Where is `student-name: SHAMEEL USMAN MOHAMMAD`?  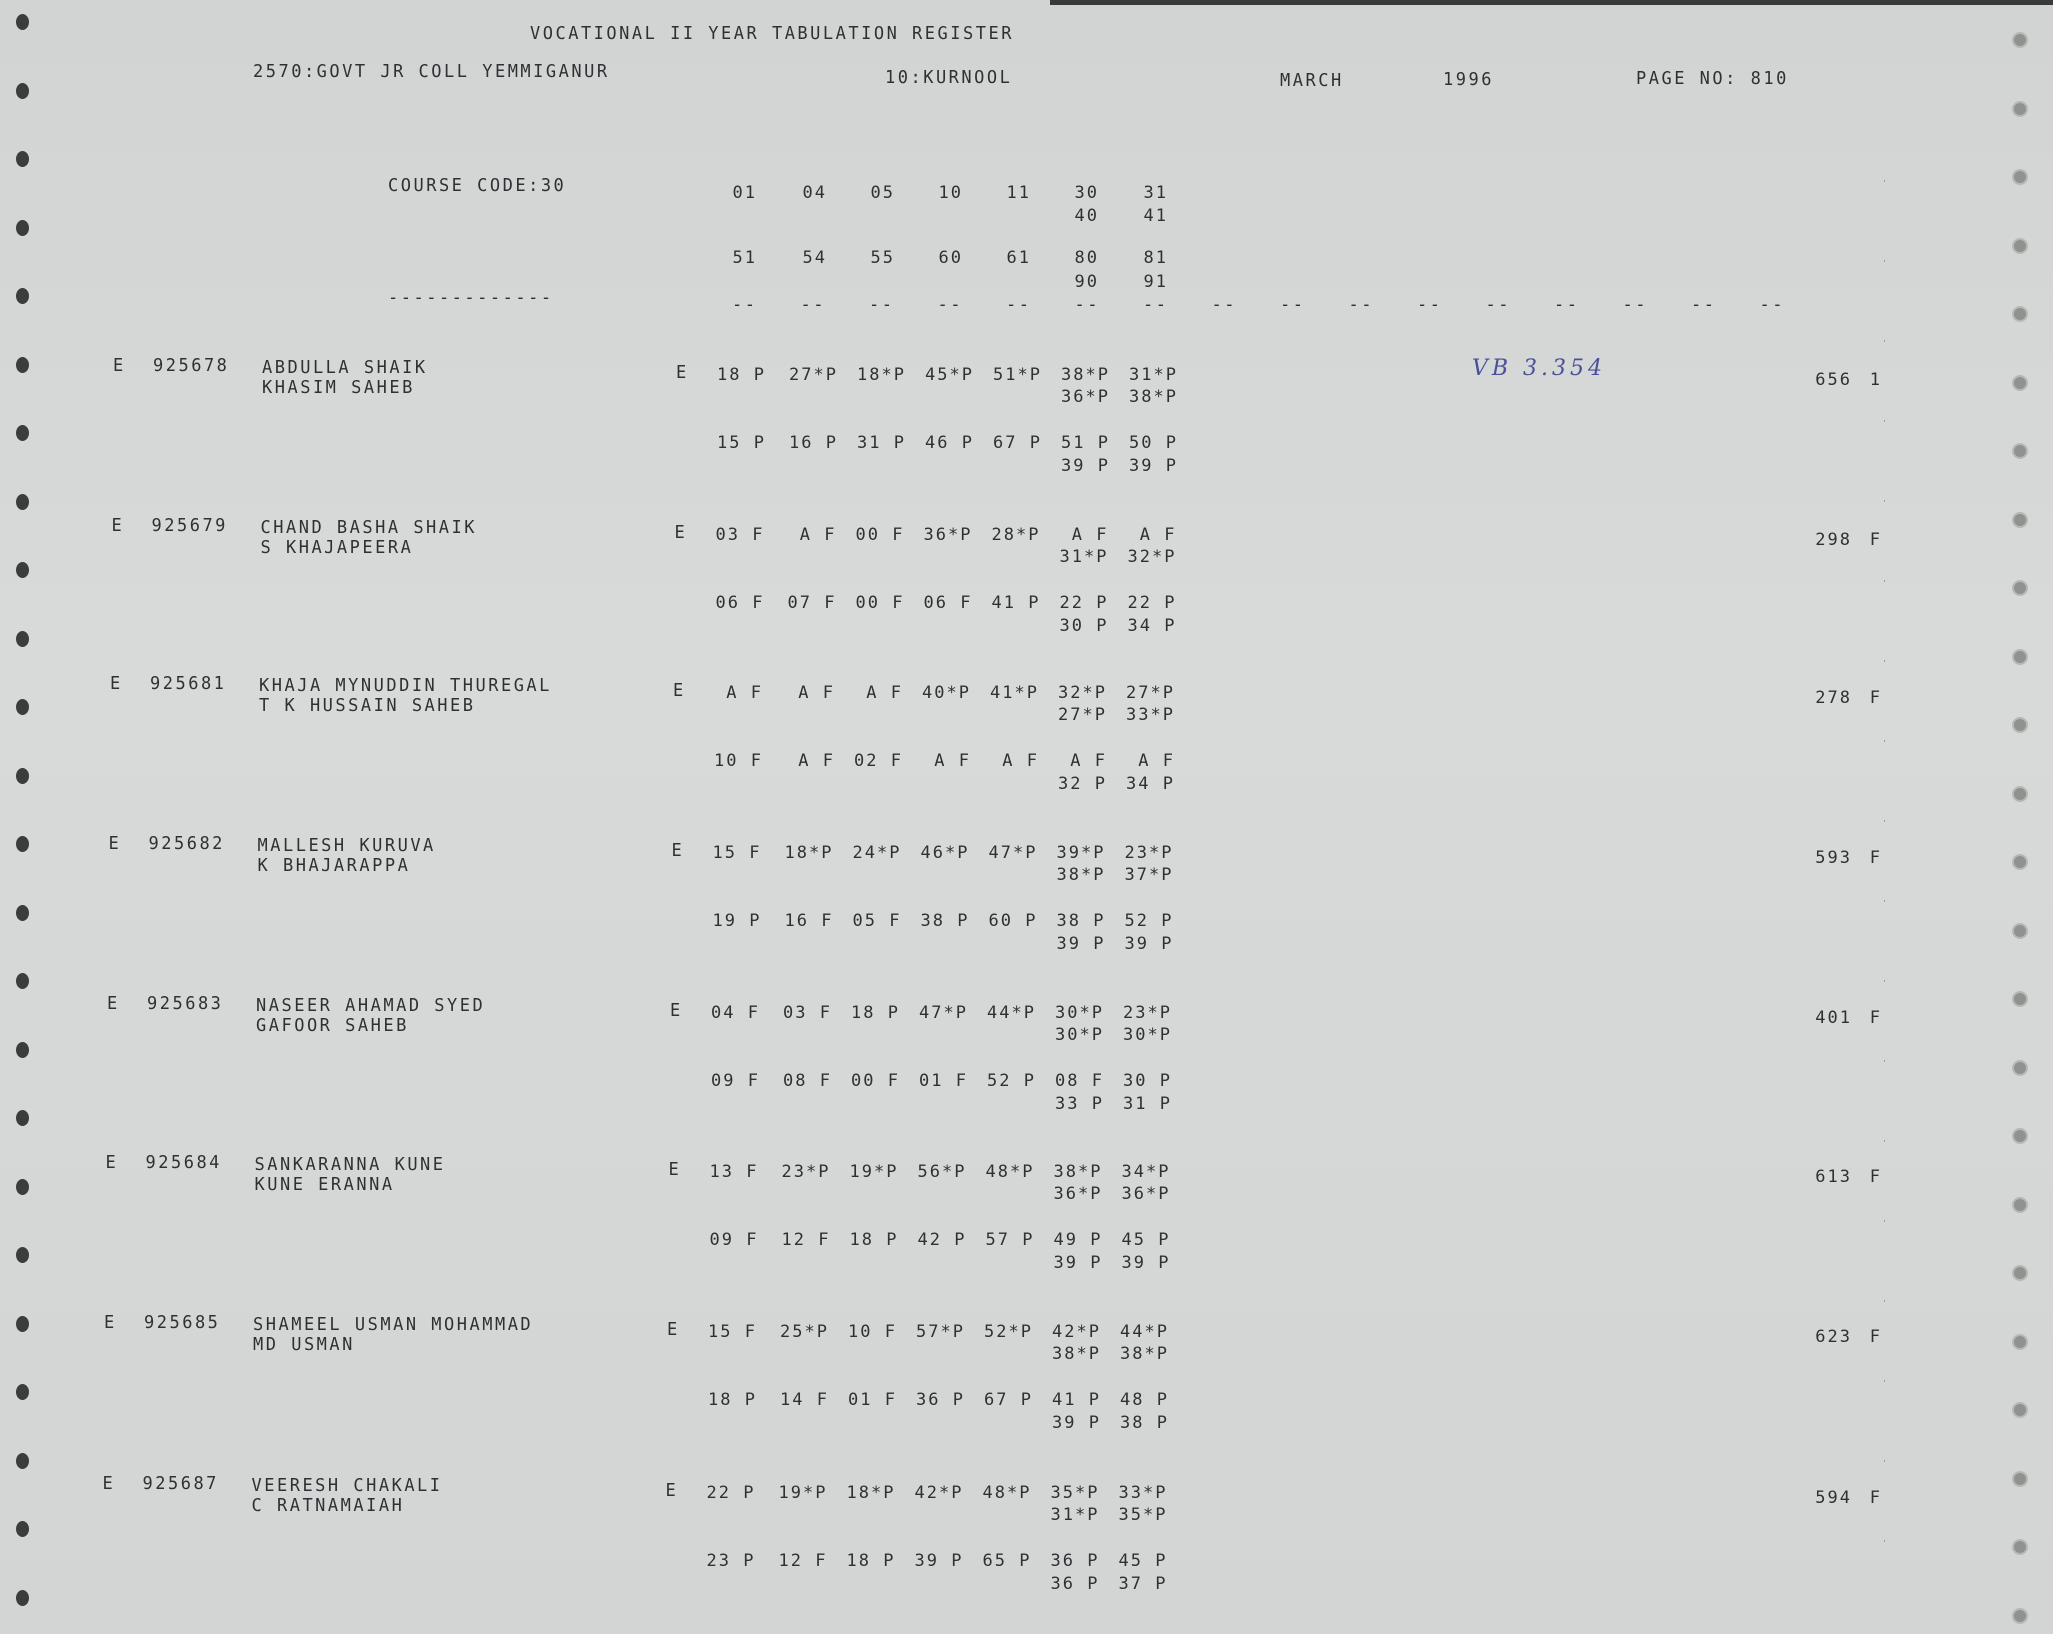
student-name: SHAMEEL USMAN MOHAMMAD is located at coordinates (393, 1325).